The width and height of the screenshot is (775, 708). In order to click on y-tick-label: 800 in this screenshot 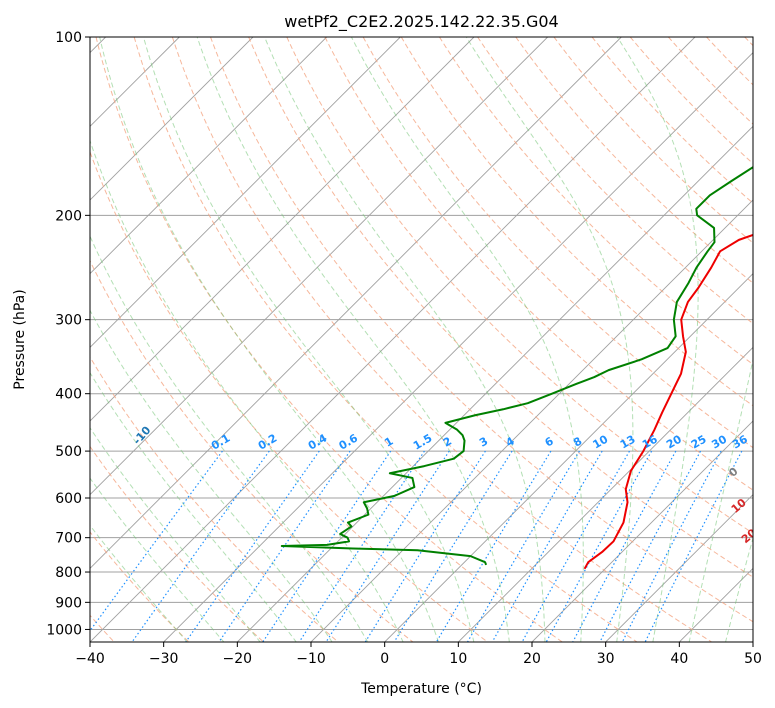, I will do `click(68, 573)`.